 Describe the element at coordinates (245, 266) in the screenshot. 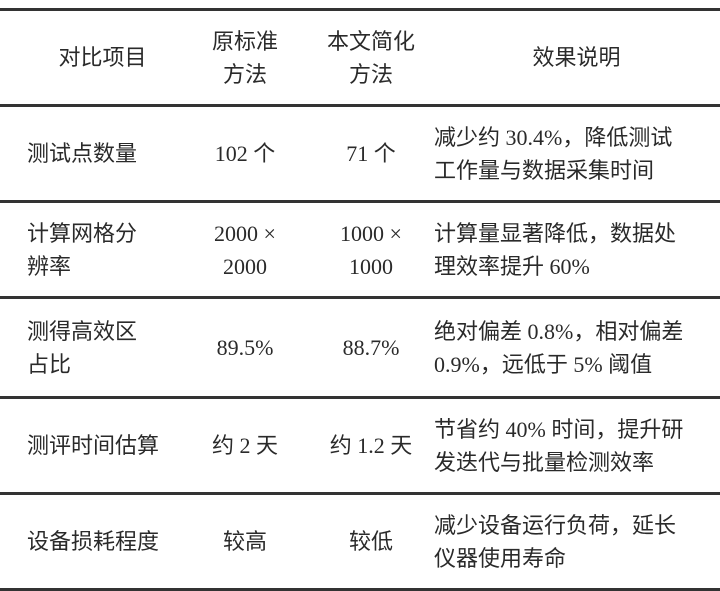

I see `cell-text-line: 2000` at that location.